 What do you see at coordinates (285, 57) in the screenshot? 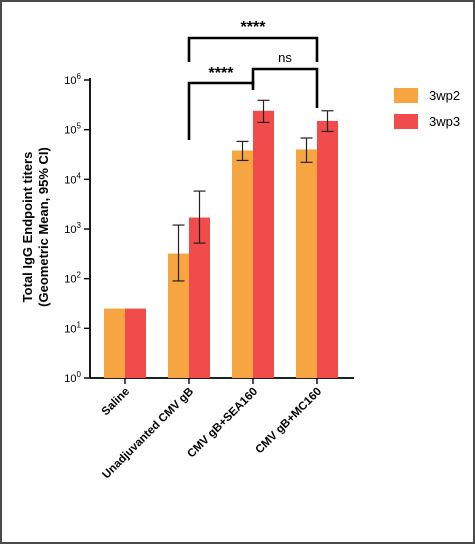
I see `significance-label: ns` at bounding box center [285, 57].